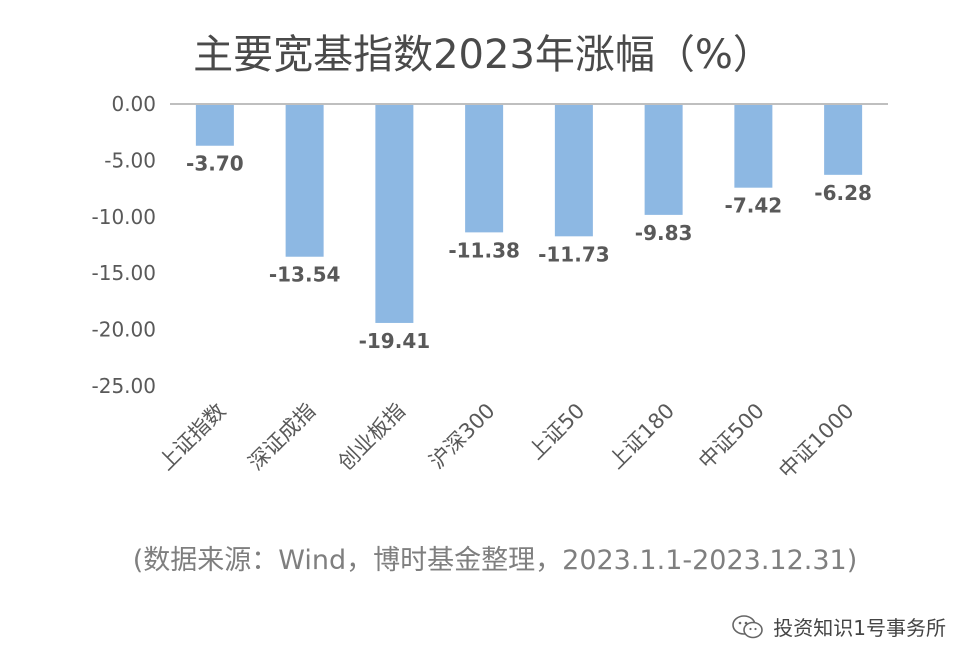  What do you see at coordinates (192, 437) in the screenshot?
I see `x-tick-label: 上证指数` at bounding box center [192, 437].